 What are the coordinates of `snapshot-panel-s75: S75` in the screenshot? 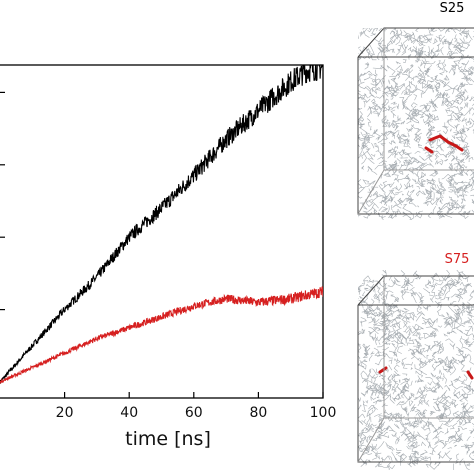 It's located at (415, 361).